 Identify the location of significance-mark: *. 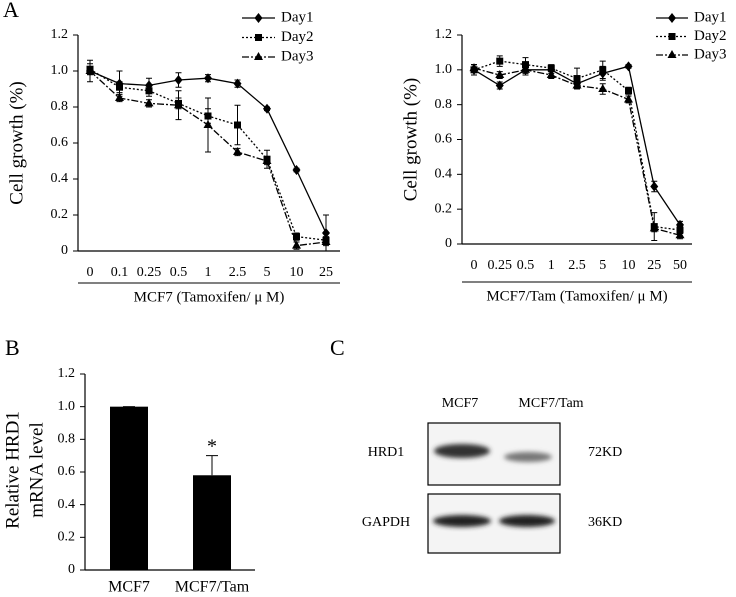
(212, 446).